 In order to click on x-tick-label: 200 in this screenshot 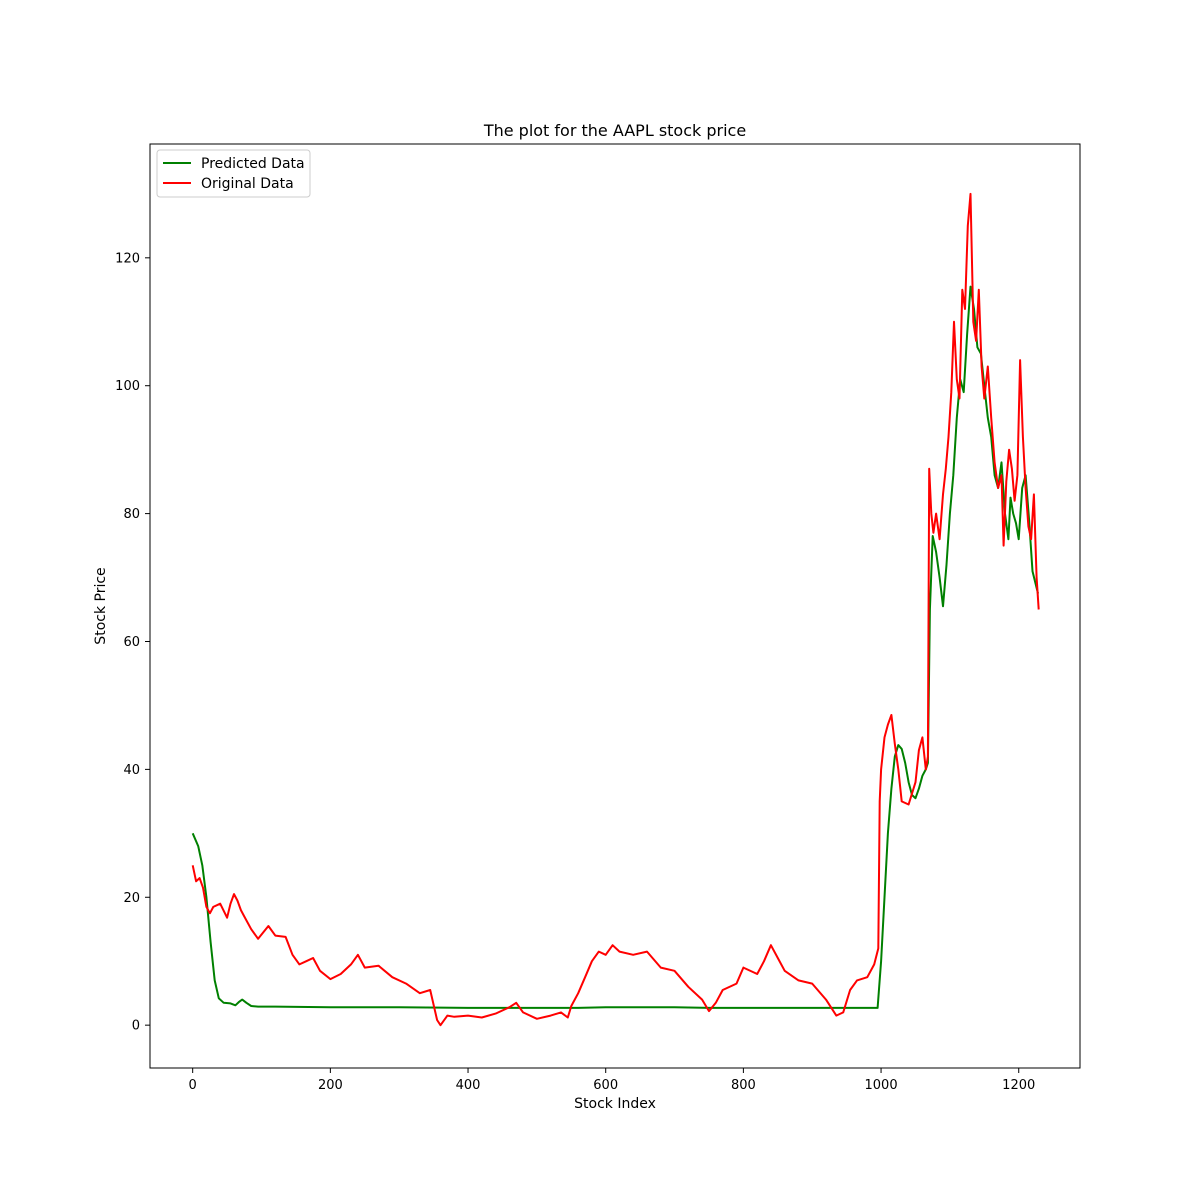, I will do `click(330, 1085)`.